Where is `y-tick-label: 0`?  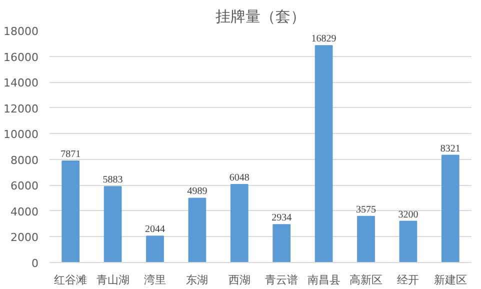
y-tick-label: 0 is located at coordinates (35, 263).